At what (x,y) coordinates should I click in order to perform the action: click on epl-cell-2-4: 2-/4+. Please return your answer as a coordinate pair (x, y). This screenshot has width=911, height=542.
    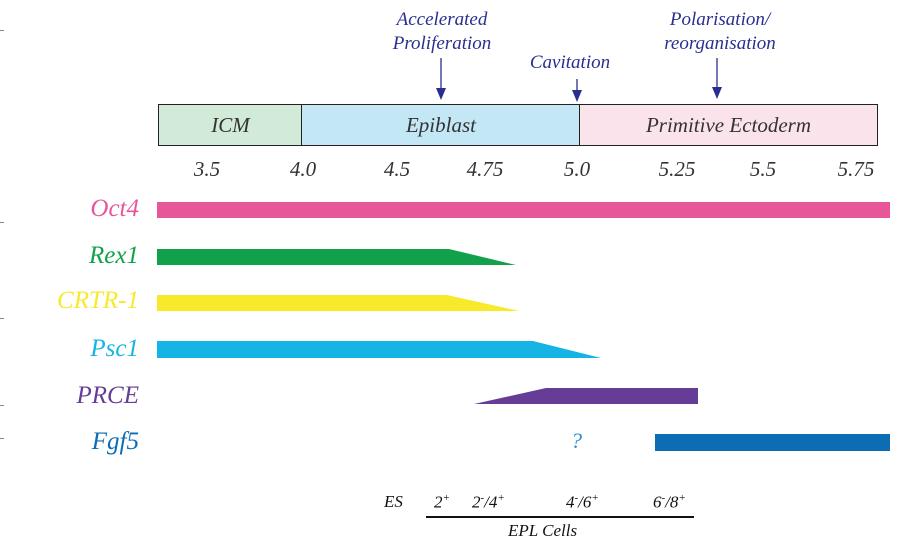
    Looking at the image, I should click on (488, 502).